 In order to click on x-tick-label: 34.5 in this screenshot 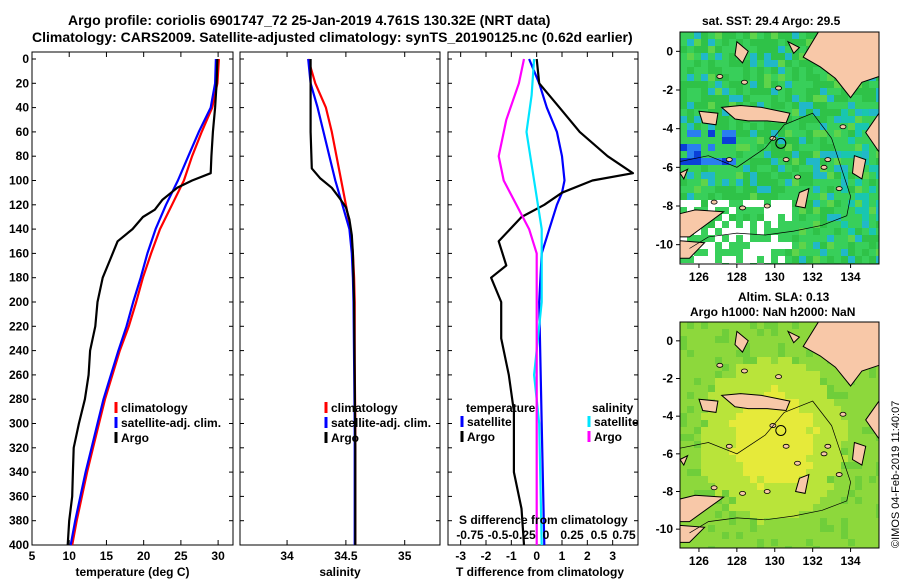, I will do `click(346, 556)`.